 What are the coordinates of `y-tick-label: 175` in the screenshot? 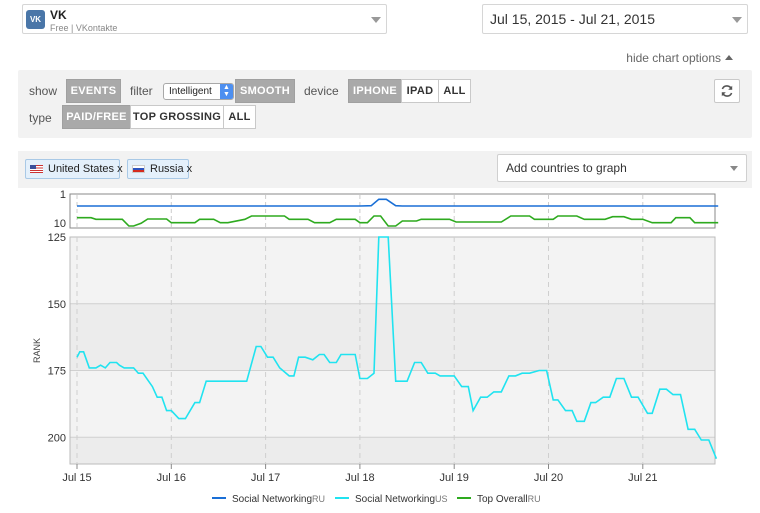 It's located at (57, 372).